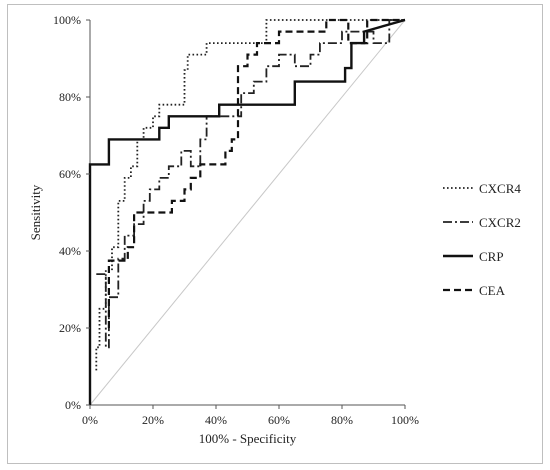  Describe the element at coordinates (482, 239) in the screenshot. I see `legend: CXCR4 CXCR2 CRP CEA` at that location.